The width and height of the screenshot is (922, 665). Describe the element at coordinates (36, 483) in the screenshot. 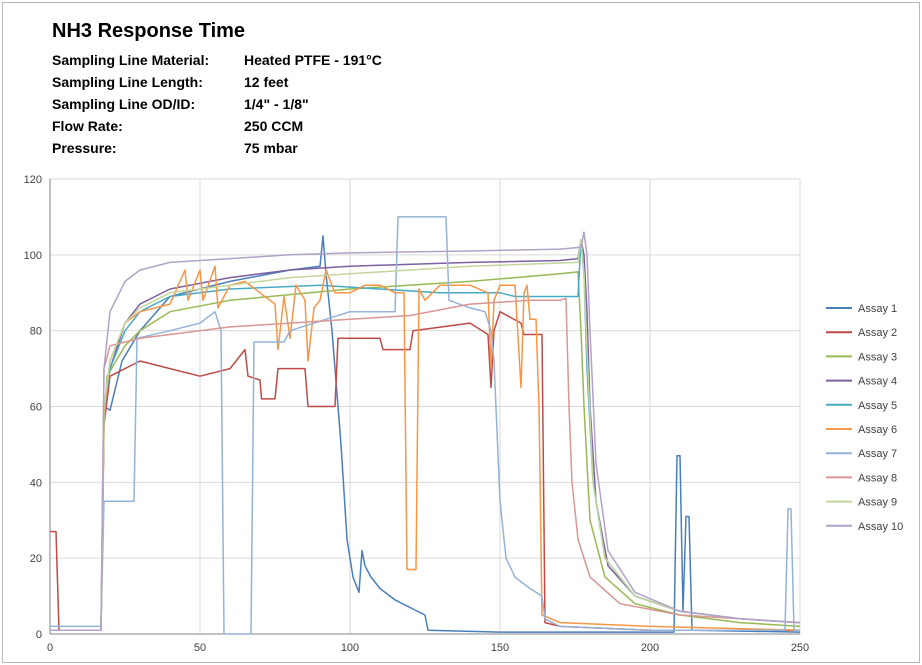

I see `y-tick-label: 40` at that location.